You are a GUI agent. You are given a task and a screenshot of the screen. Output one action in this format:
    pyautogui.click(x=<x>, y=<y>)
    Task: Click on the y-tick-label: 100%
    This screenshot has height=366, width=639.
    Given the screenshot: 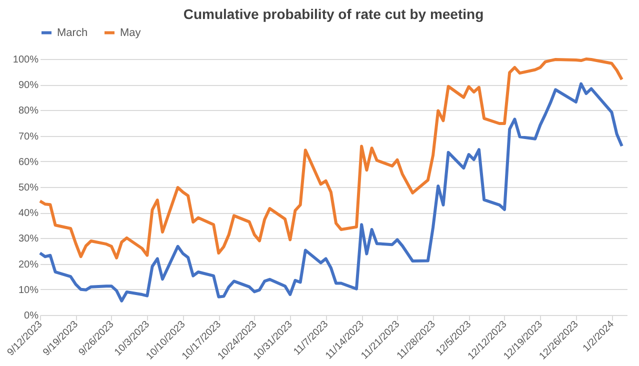 What is the action you would take?
    pyautogui.click(x=25, y=60)
    